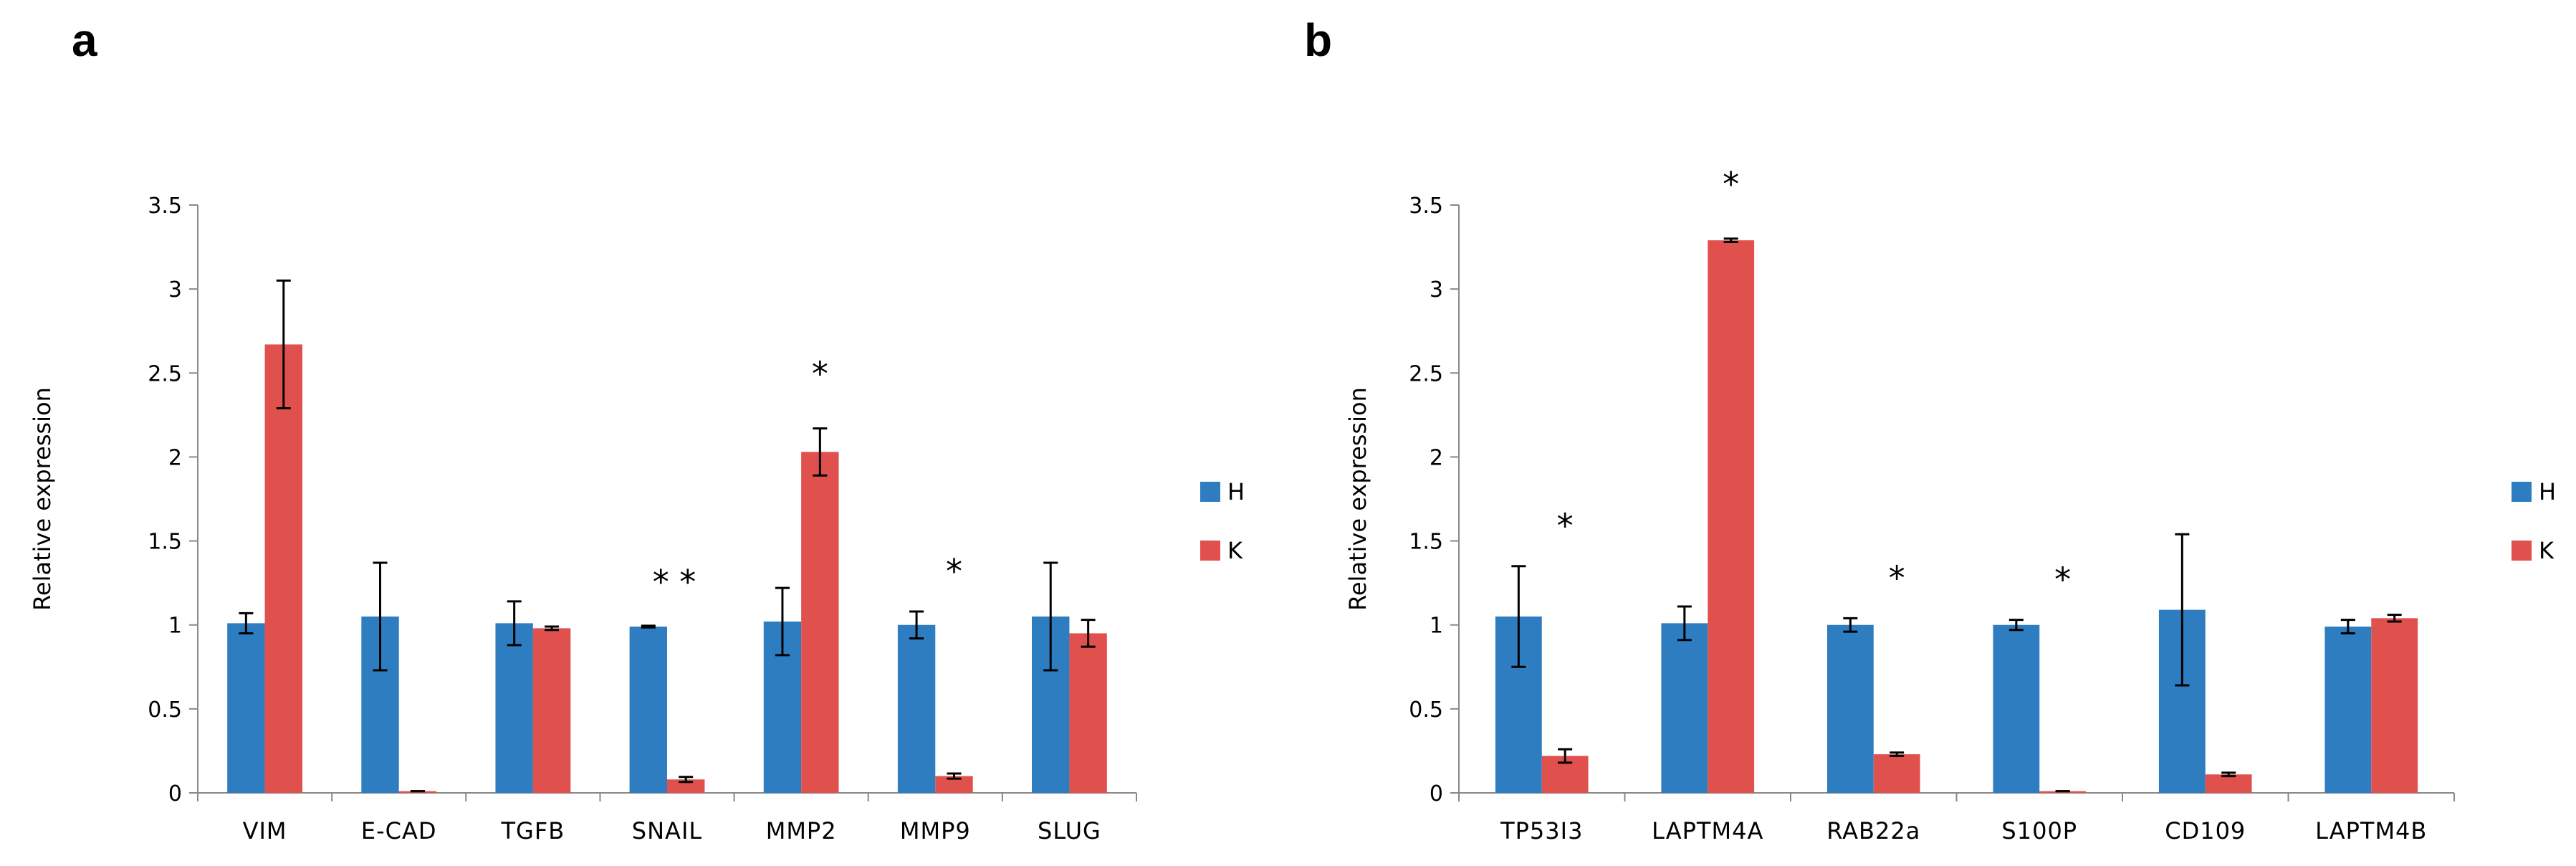 The width and height of the screenshot is (2576, 866). Describe the element at coordinates (283, 344) in the screenshot. I see `error-bar-k-vim` at that location.